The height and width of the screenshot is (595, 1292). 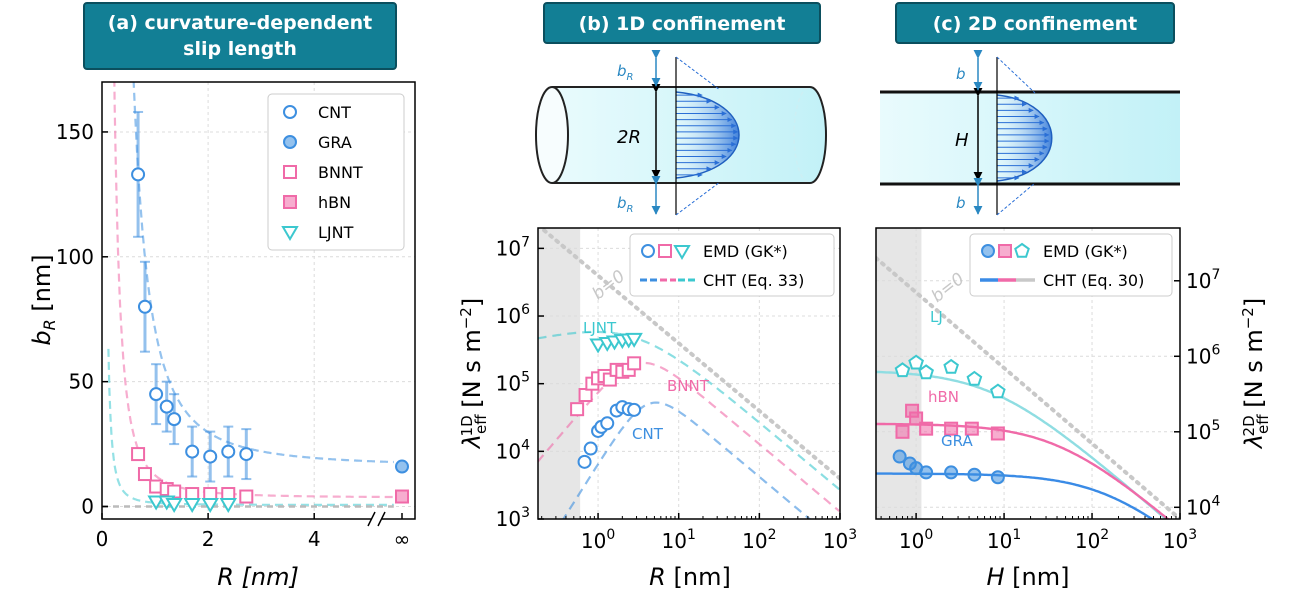 I want to click on legend-b-emd: EMD (GK*), so click(x=745, y=251).